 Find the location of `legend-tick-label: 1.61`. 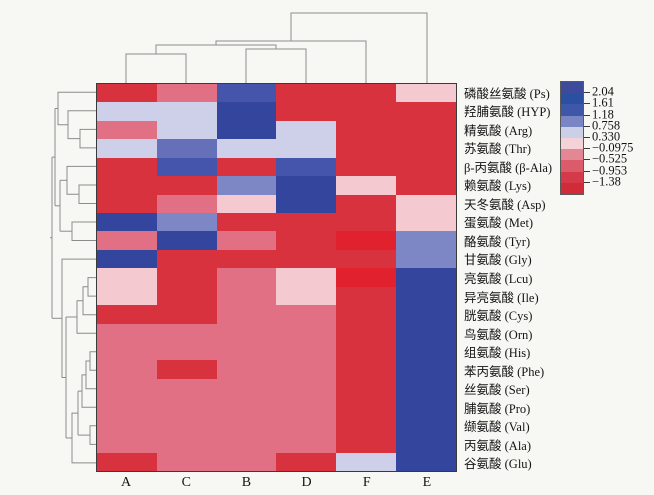

legend-tick-label: 1.61 is located at coordinates (603, 102).